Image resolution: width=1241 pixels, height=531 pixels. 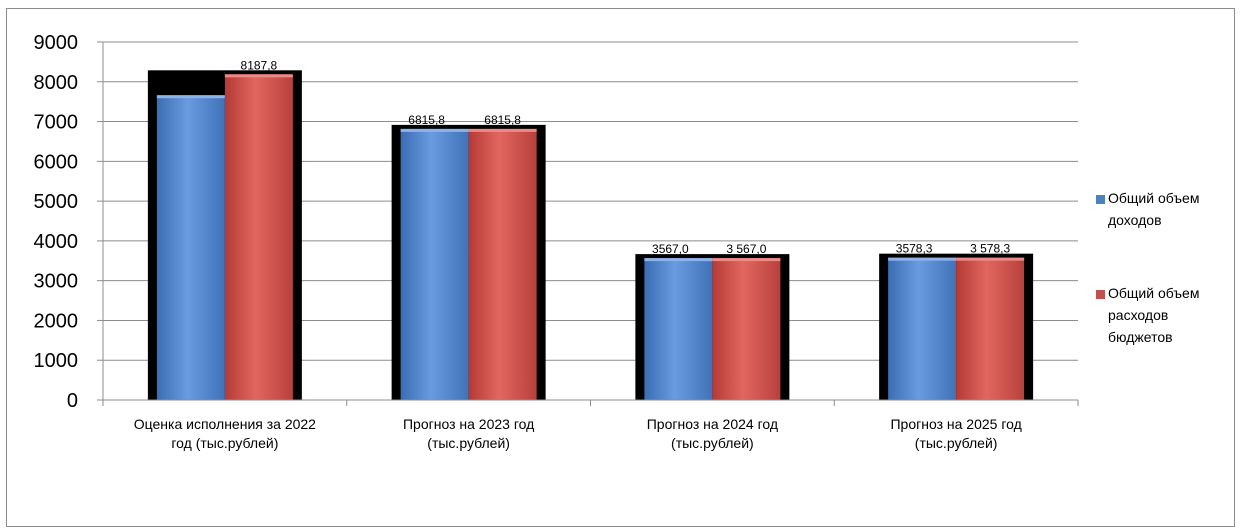 What do you see at coordinates (56, 162) in the screenshot?
I see `y-tick-label: 6000` at bounding box center [56, 162].